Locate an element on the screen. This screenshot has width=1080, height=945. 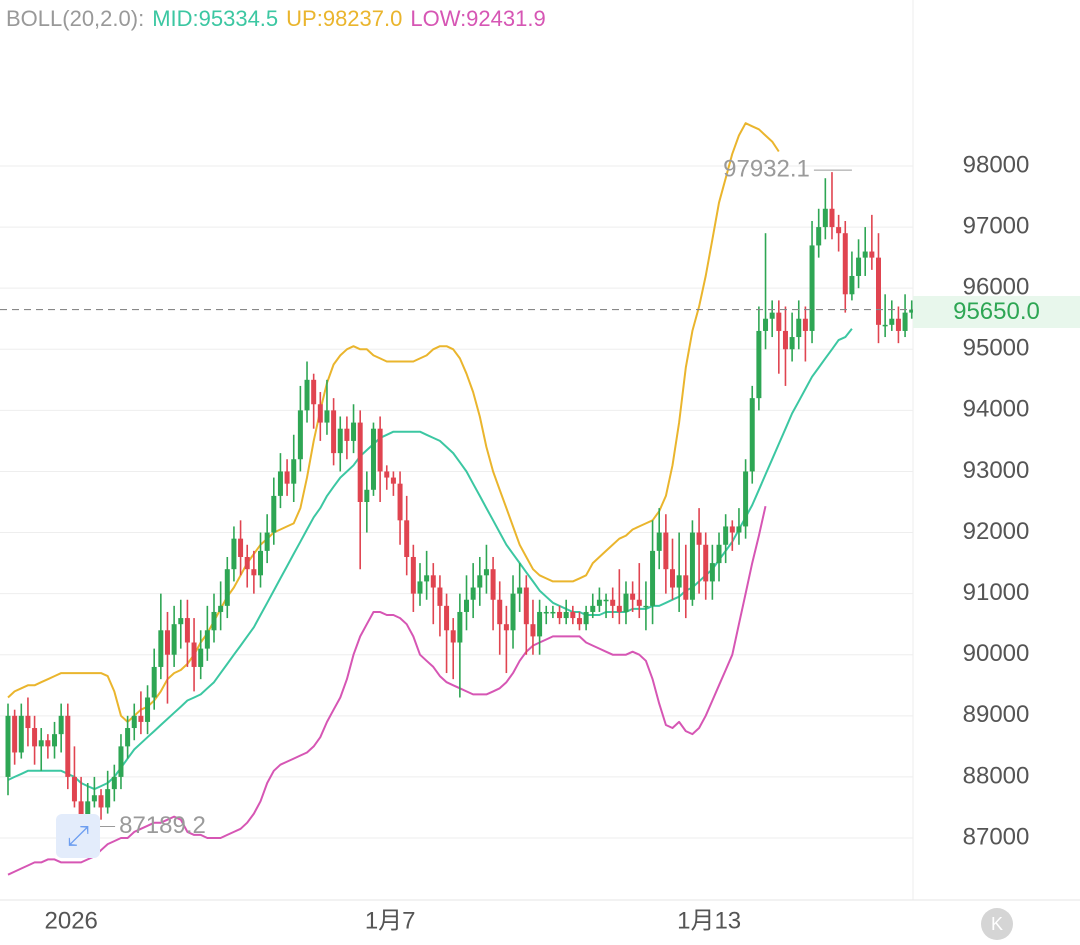
expand-icon: ⤢ is located at coordinates (78, 836).